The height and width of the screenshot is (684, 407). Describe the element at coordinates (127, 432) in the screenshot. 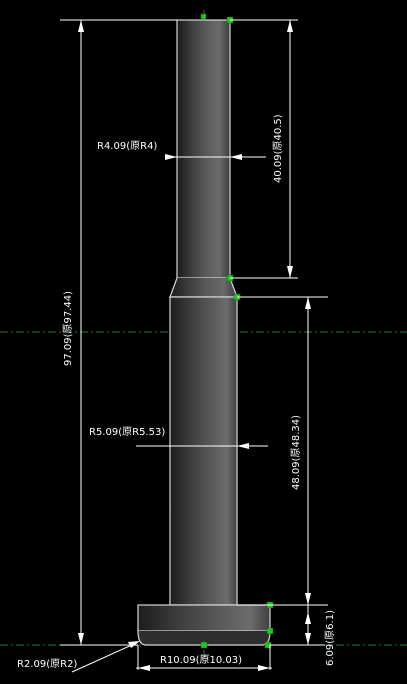

I see `middle-radius-label: R5.09(原R5.53)` at that location.